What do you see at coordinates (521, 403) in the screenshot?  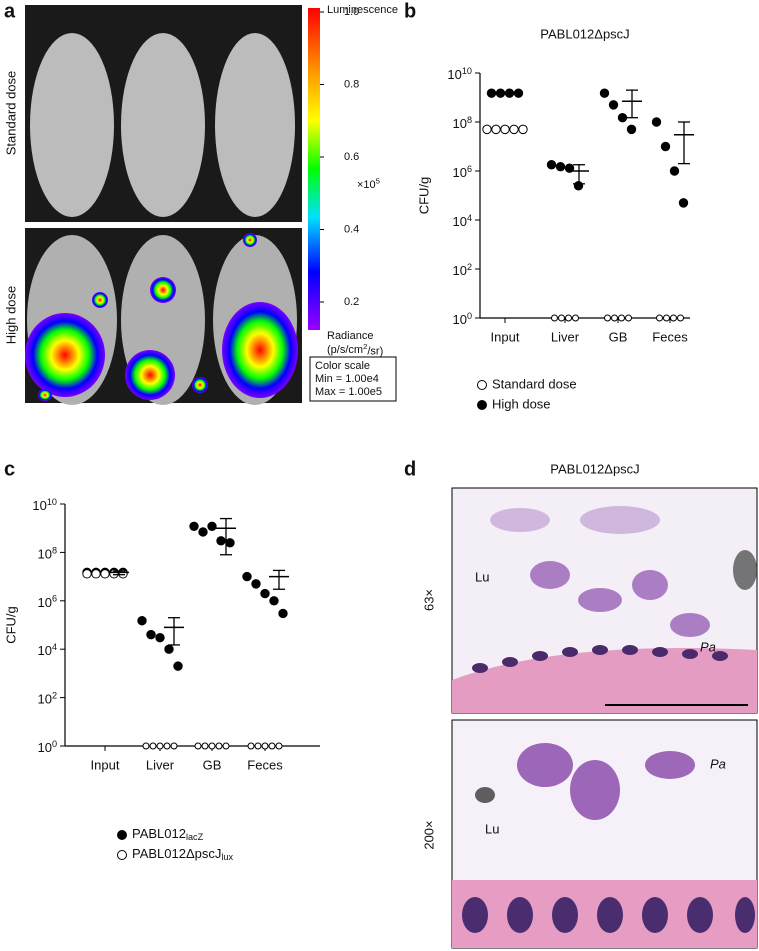 I see `legend-label: High dose` at bounding box center [521, 403].